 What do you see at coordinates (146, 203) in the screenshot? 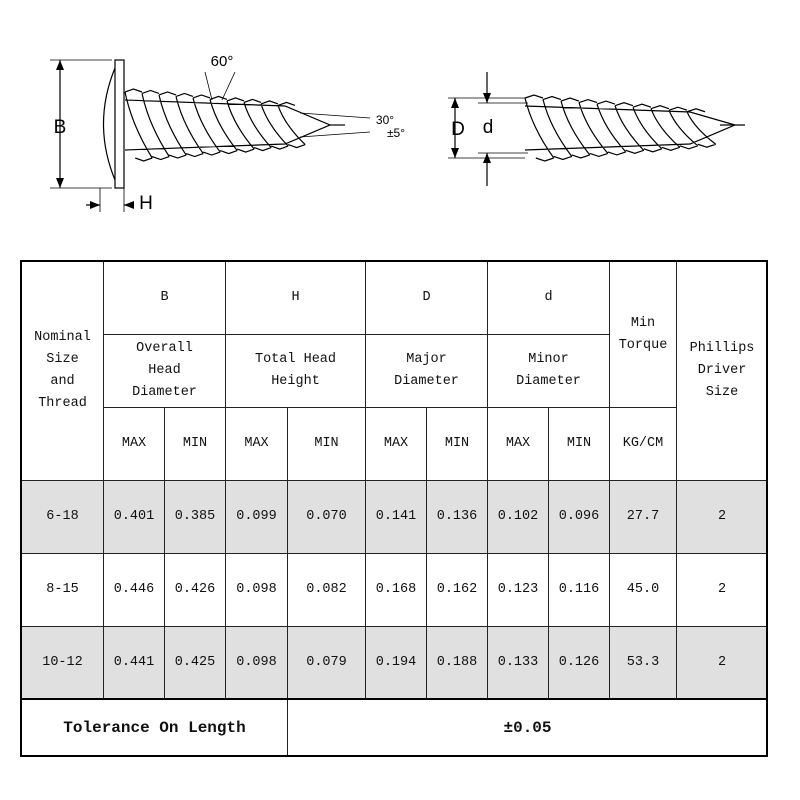
I see `label-h: H` at bounding box center [146, 203].